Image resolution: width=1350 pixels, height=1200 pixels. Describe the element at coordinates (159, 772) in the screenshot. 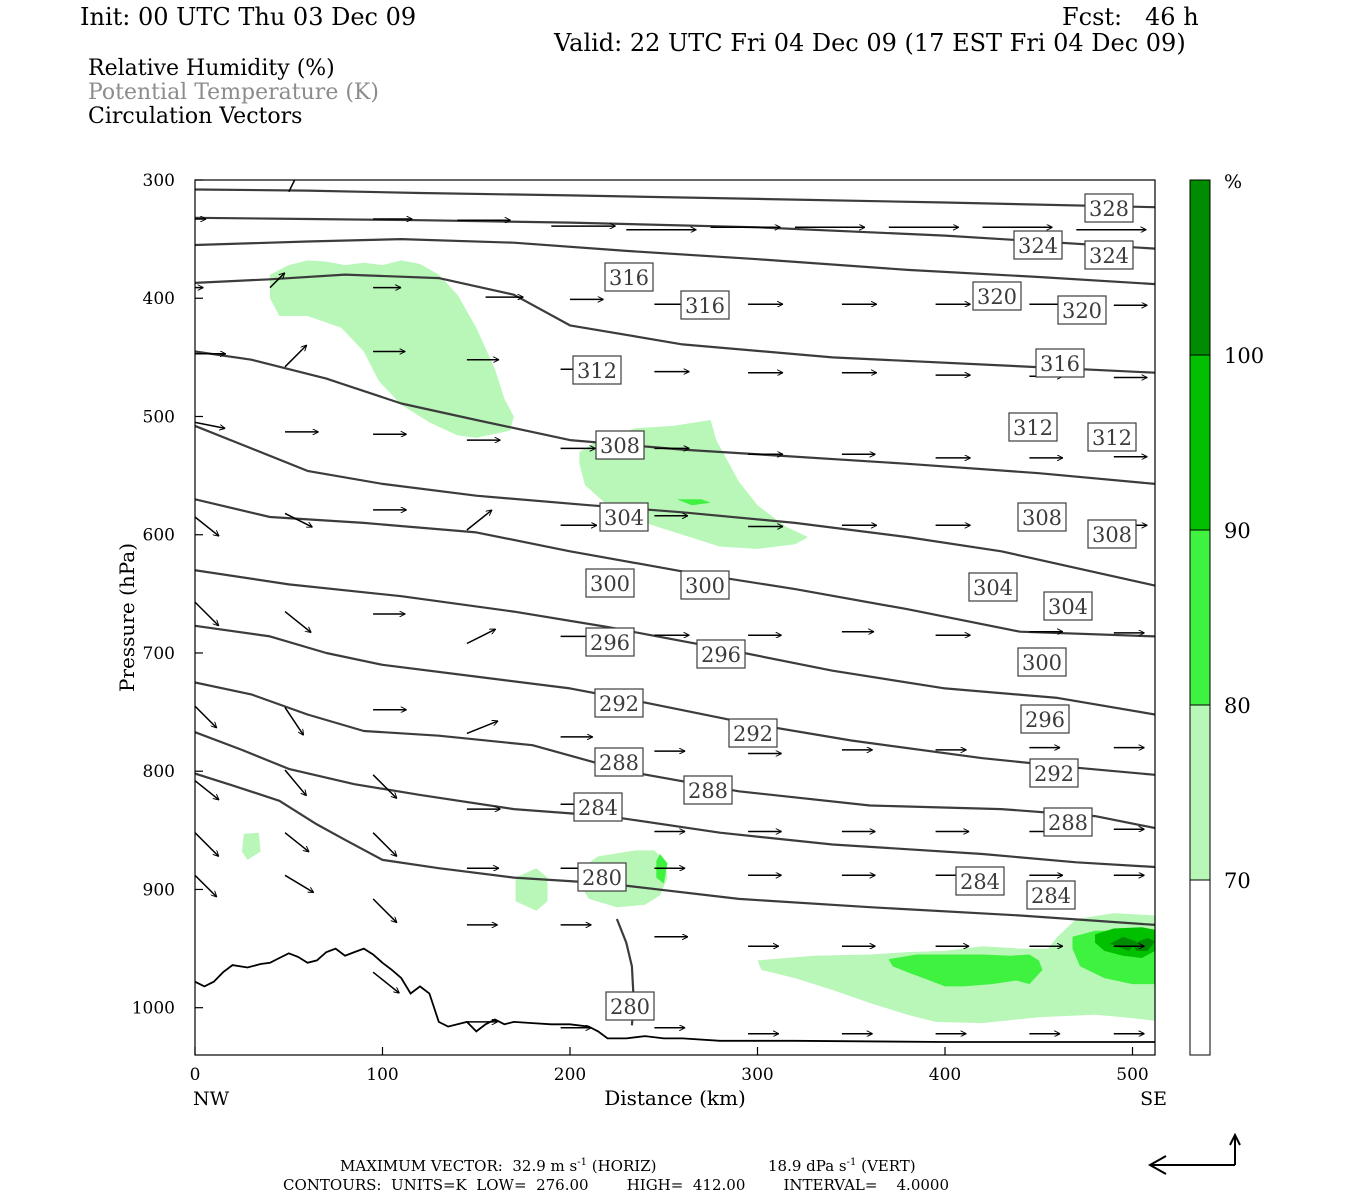

I see `y-tick-label: 800` at that location.